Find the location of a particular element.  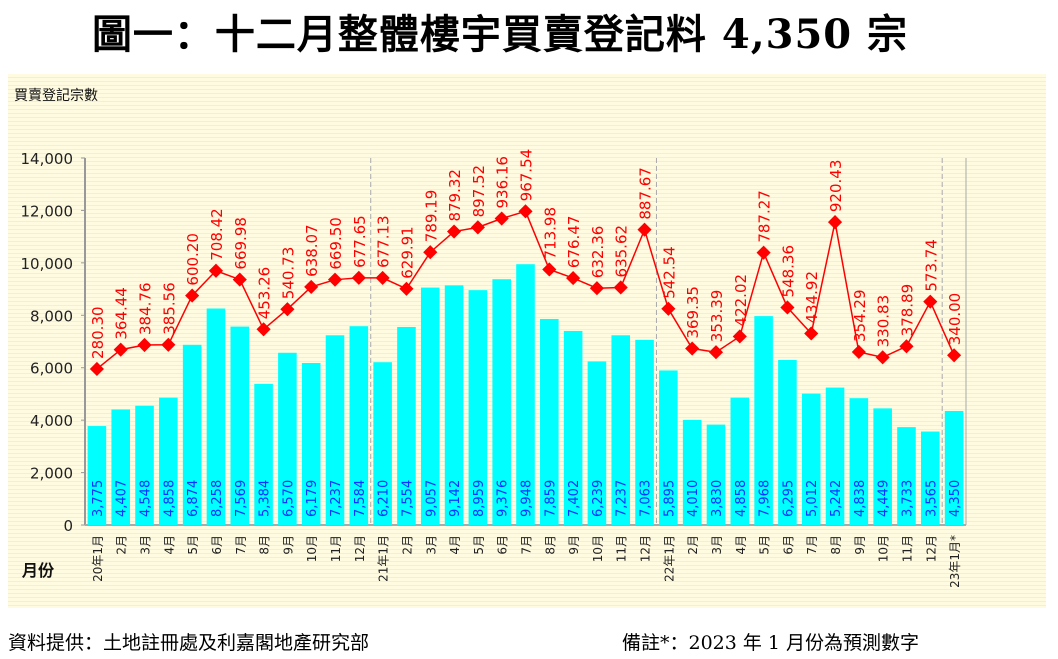

line-value-label: 280.30 is located at coordinates (98, 332).